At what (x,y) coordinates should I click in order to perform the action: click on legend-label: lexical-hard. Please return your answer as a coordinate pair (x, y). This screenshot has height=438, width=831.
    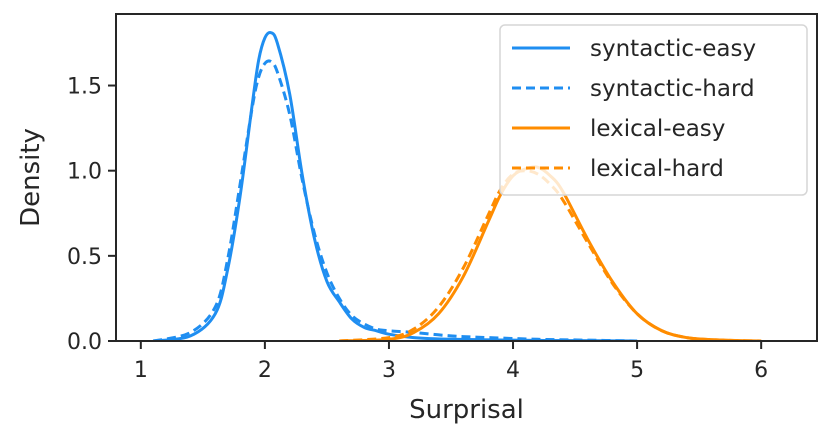
    Looking at the image, I should click on (657, 169).